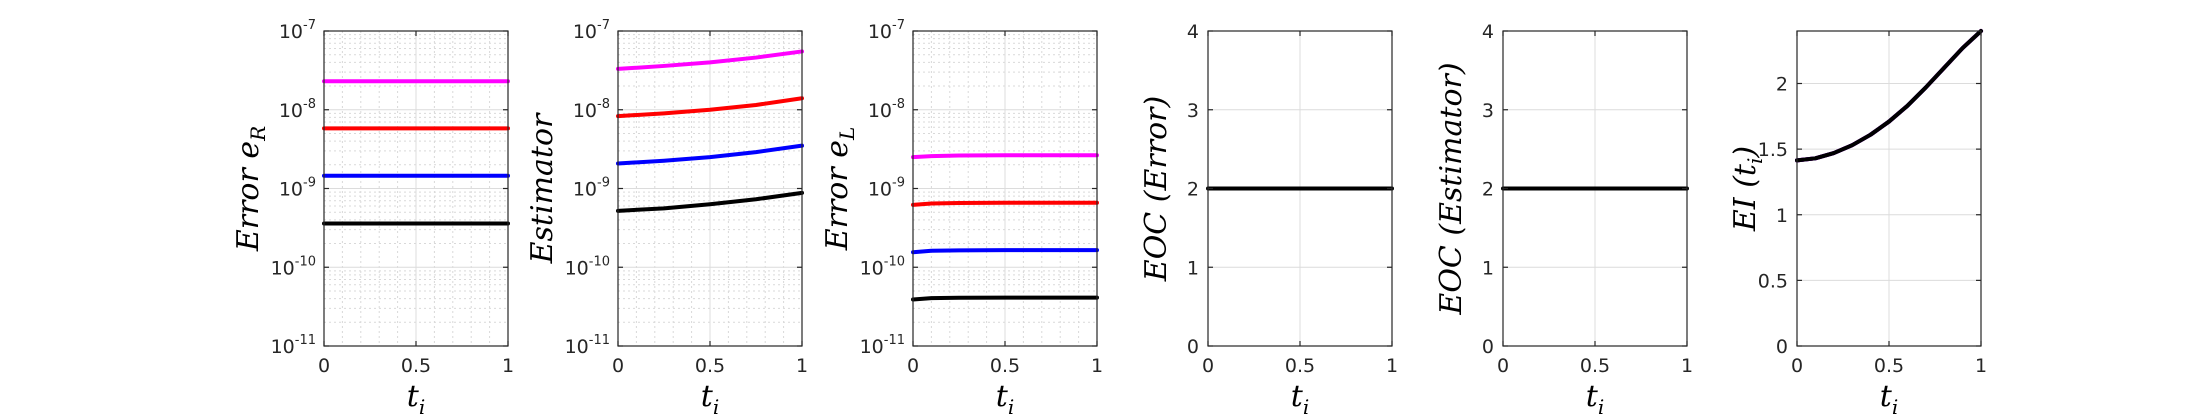 Image resolution: width=2187 pixels, height=417 pixels. What do you see at coordinates (1563, 219) in the screenshot?
I see `chart-panel-5: 0 1 2 3 4 0 0.5 1 ti EOC (Estimator)` at bounding box center [1563, 219].